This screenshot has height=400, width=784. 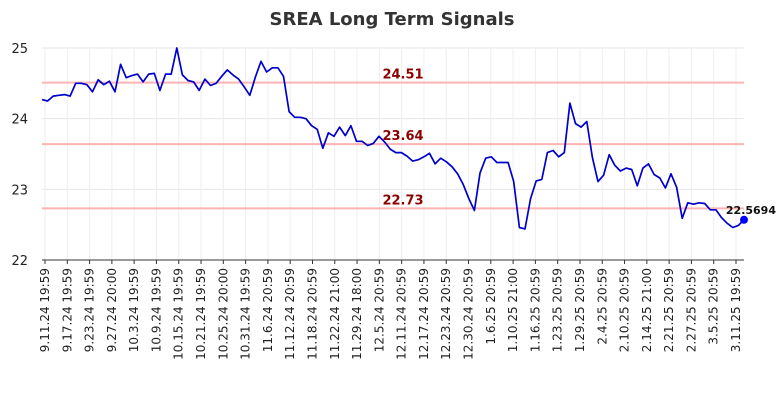 What do you see at coordinates (469, 314) in the screenshot?
I see `x-tick-label: 12.30.24 20:59` at bounding box center [469, 314].